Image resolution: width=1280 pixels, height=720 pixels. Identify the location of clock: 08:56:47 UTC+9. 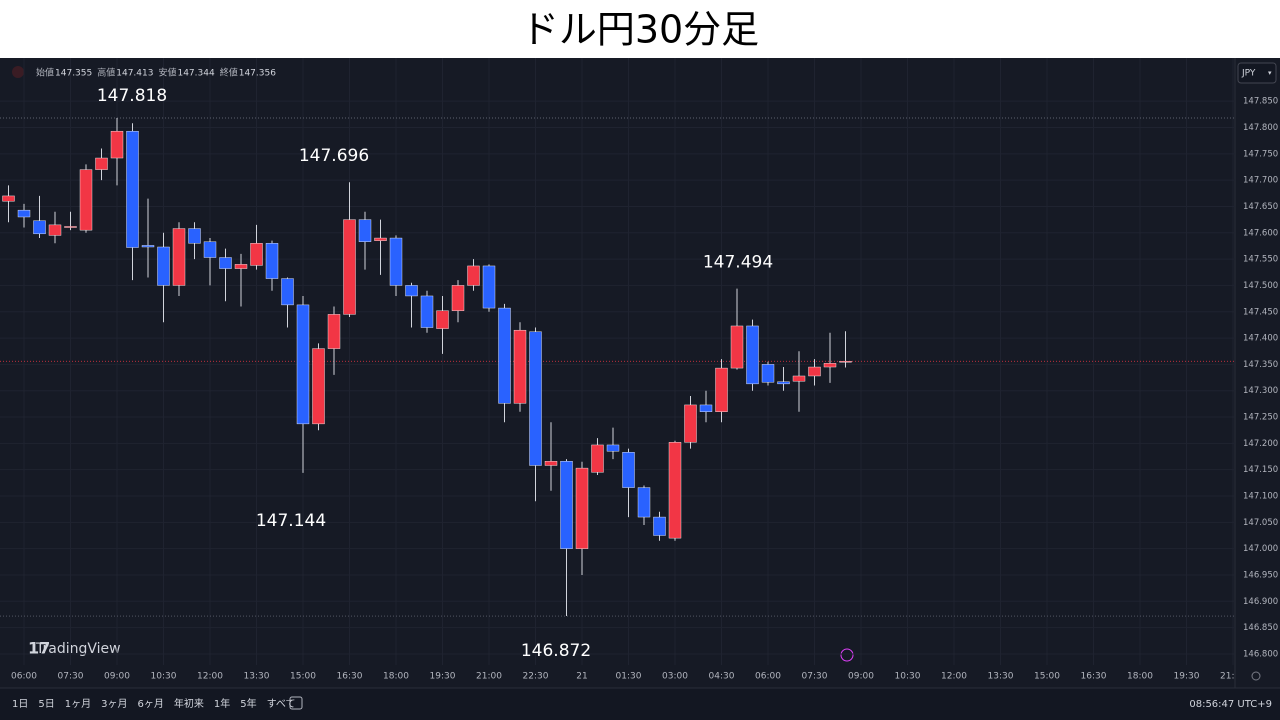
(1230, 704).